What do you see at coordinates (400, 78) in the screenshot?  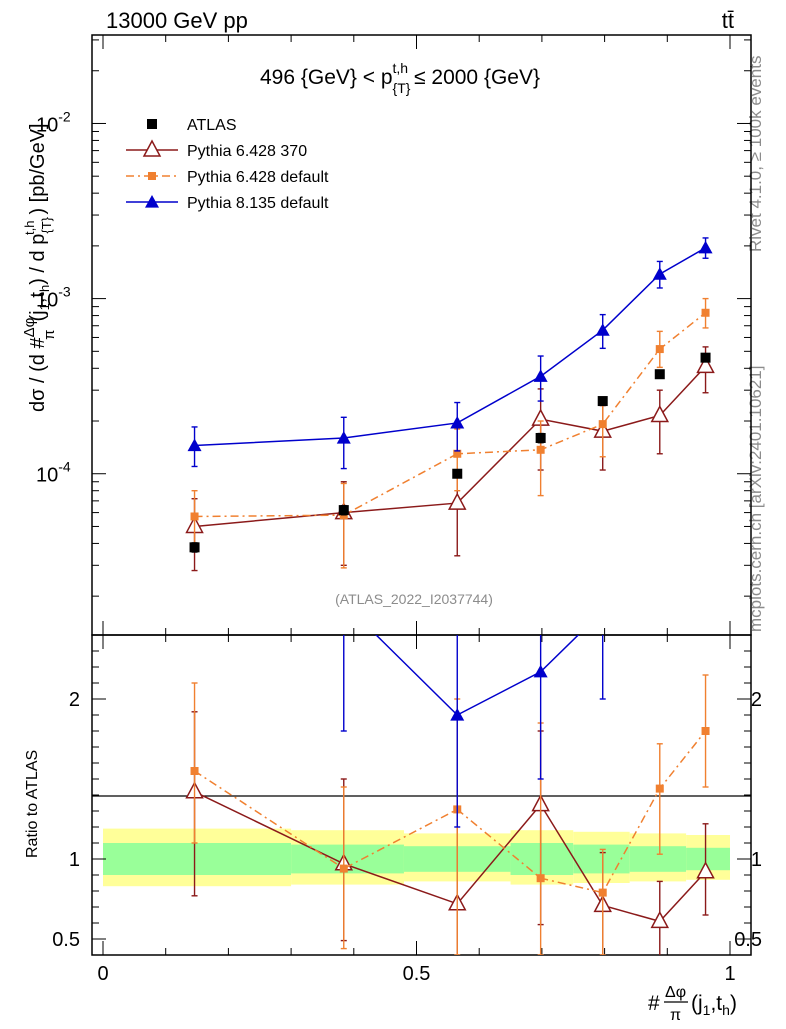 I see `plot-title: 496 {GeV} < p{T} t,h ≤ 2000 {GeV}` at bounding box center [400, 78].